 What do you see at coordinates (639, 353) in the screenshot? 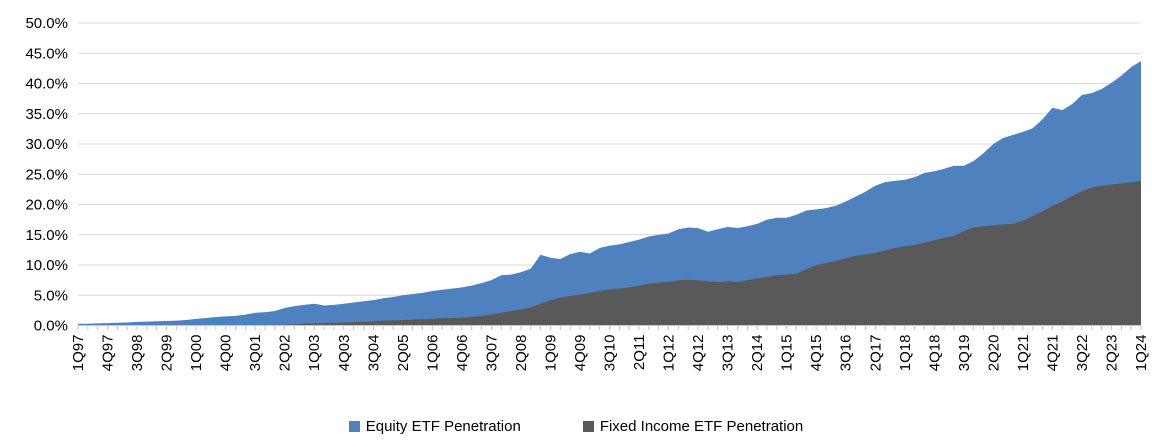
I see `x-axis-tick-label: 2Q11` at bounding box center [639, 353].